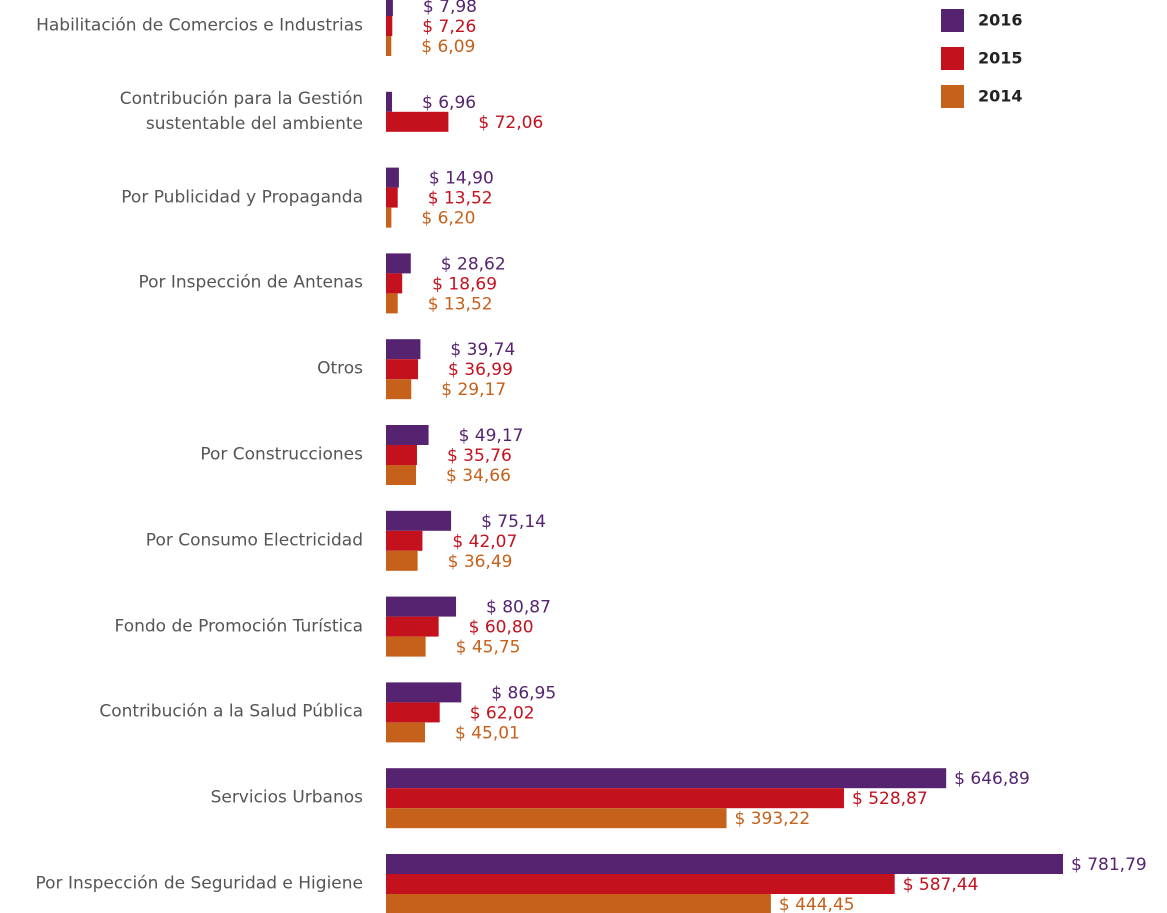  Describe the element at coordinates (199, 883) in the screenshot. I see `category-label: Por Inspección de Seguridad e Higiene` at that location.